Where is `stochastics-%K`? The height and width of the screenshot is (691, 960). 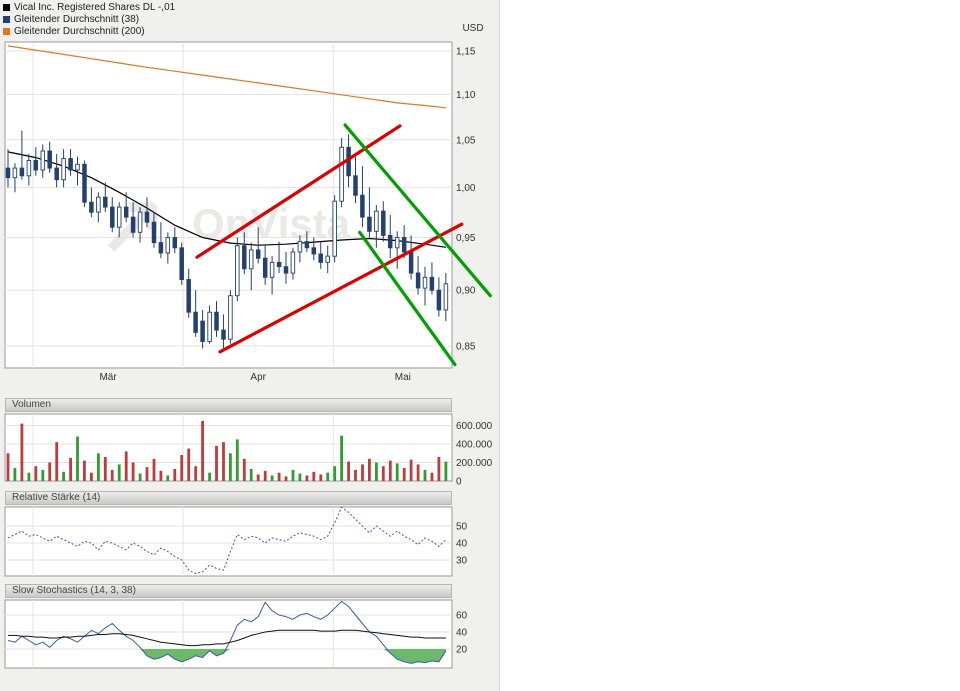
stochastics-%K is located at coordinates (227, 632).